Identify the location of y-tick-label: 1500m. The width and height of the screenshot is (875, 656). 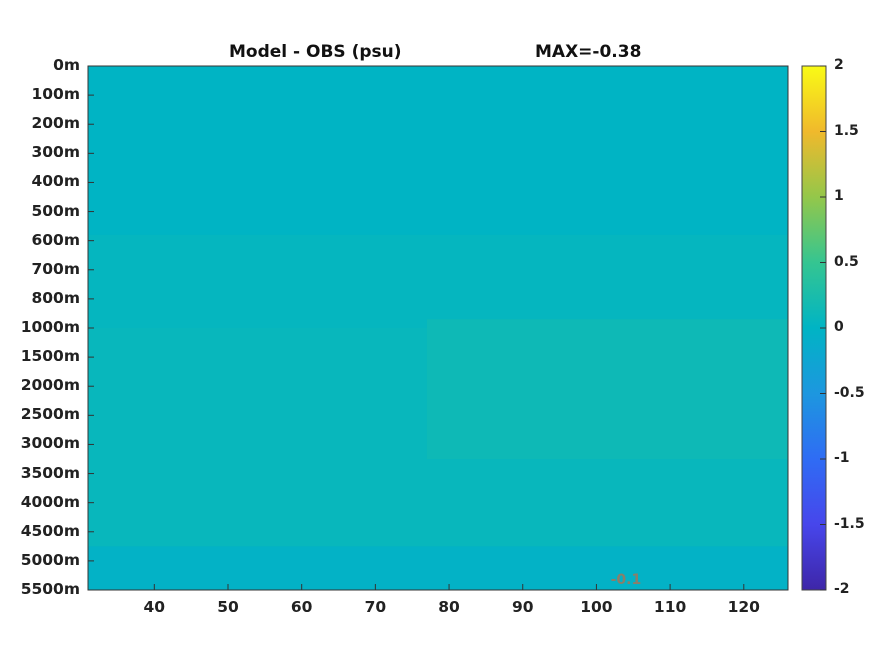
(50, 356).